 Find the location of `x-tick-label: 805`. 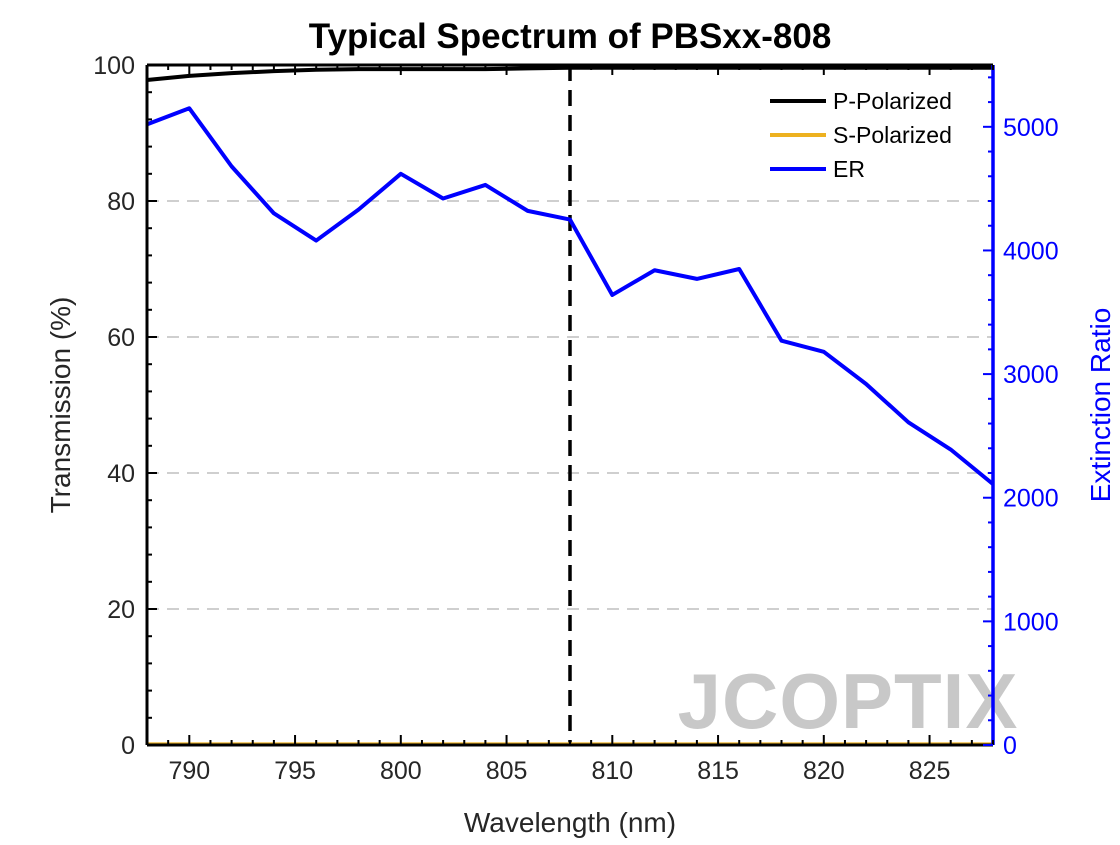

x-tick-label: 805 is located at coordinates (507, 771).